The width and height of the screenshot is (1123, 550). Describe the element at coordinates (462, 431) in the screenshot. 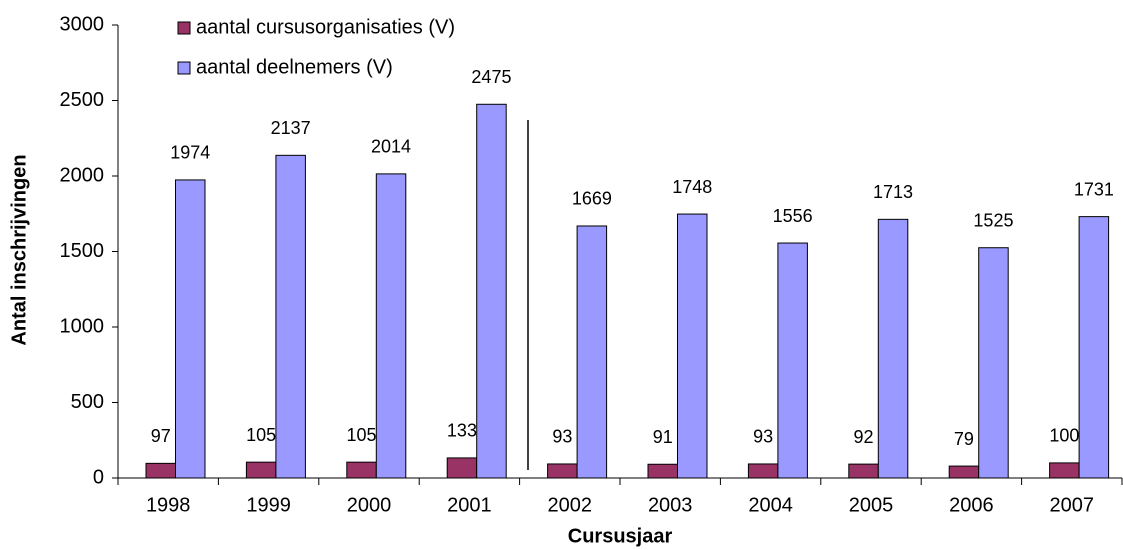

I see `value-label: 133` at that location.